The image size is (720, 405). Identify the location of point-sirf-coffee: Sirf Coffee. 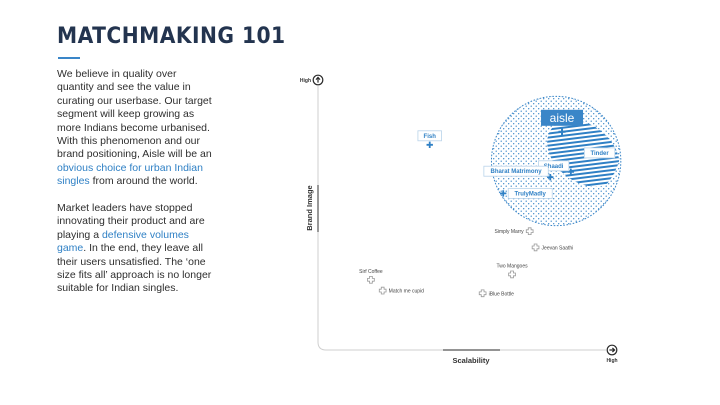
(371, 276).